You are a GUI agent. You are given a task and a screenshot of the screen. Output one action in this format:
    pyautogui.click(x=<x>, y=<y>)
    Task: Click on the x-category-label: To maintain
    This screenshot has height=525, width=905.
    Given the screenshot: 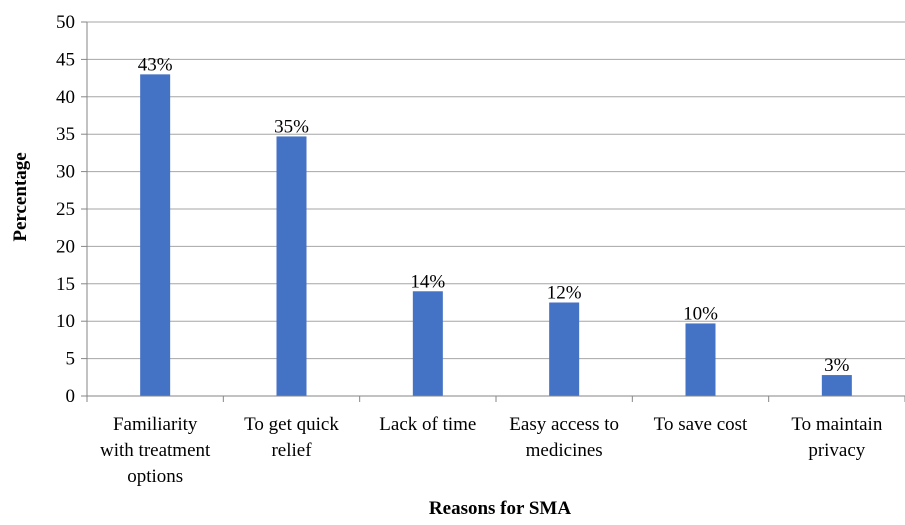 What is the action you would take?
    pyautogui.click(x=837, y=424)
    